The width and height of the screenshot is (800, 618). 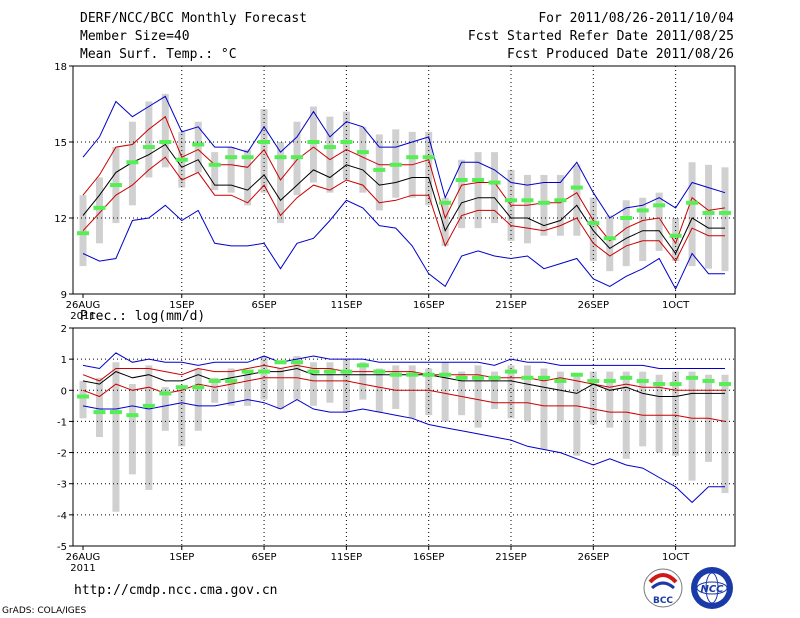 I want to click on temp-mean-line, so click(x=403, y=199).